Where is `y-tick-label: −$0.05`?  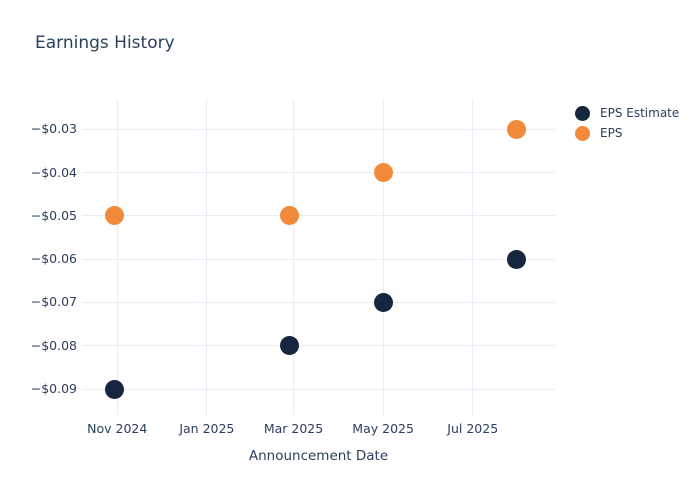
y-tick-label: −$0.05 is located at coordinates (53, 215).